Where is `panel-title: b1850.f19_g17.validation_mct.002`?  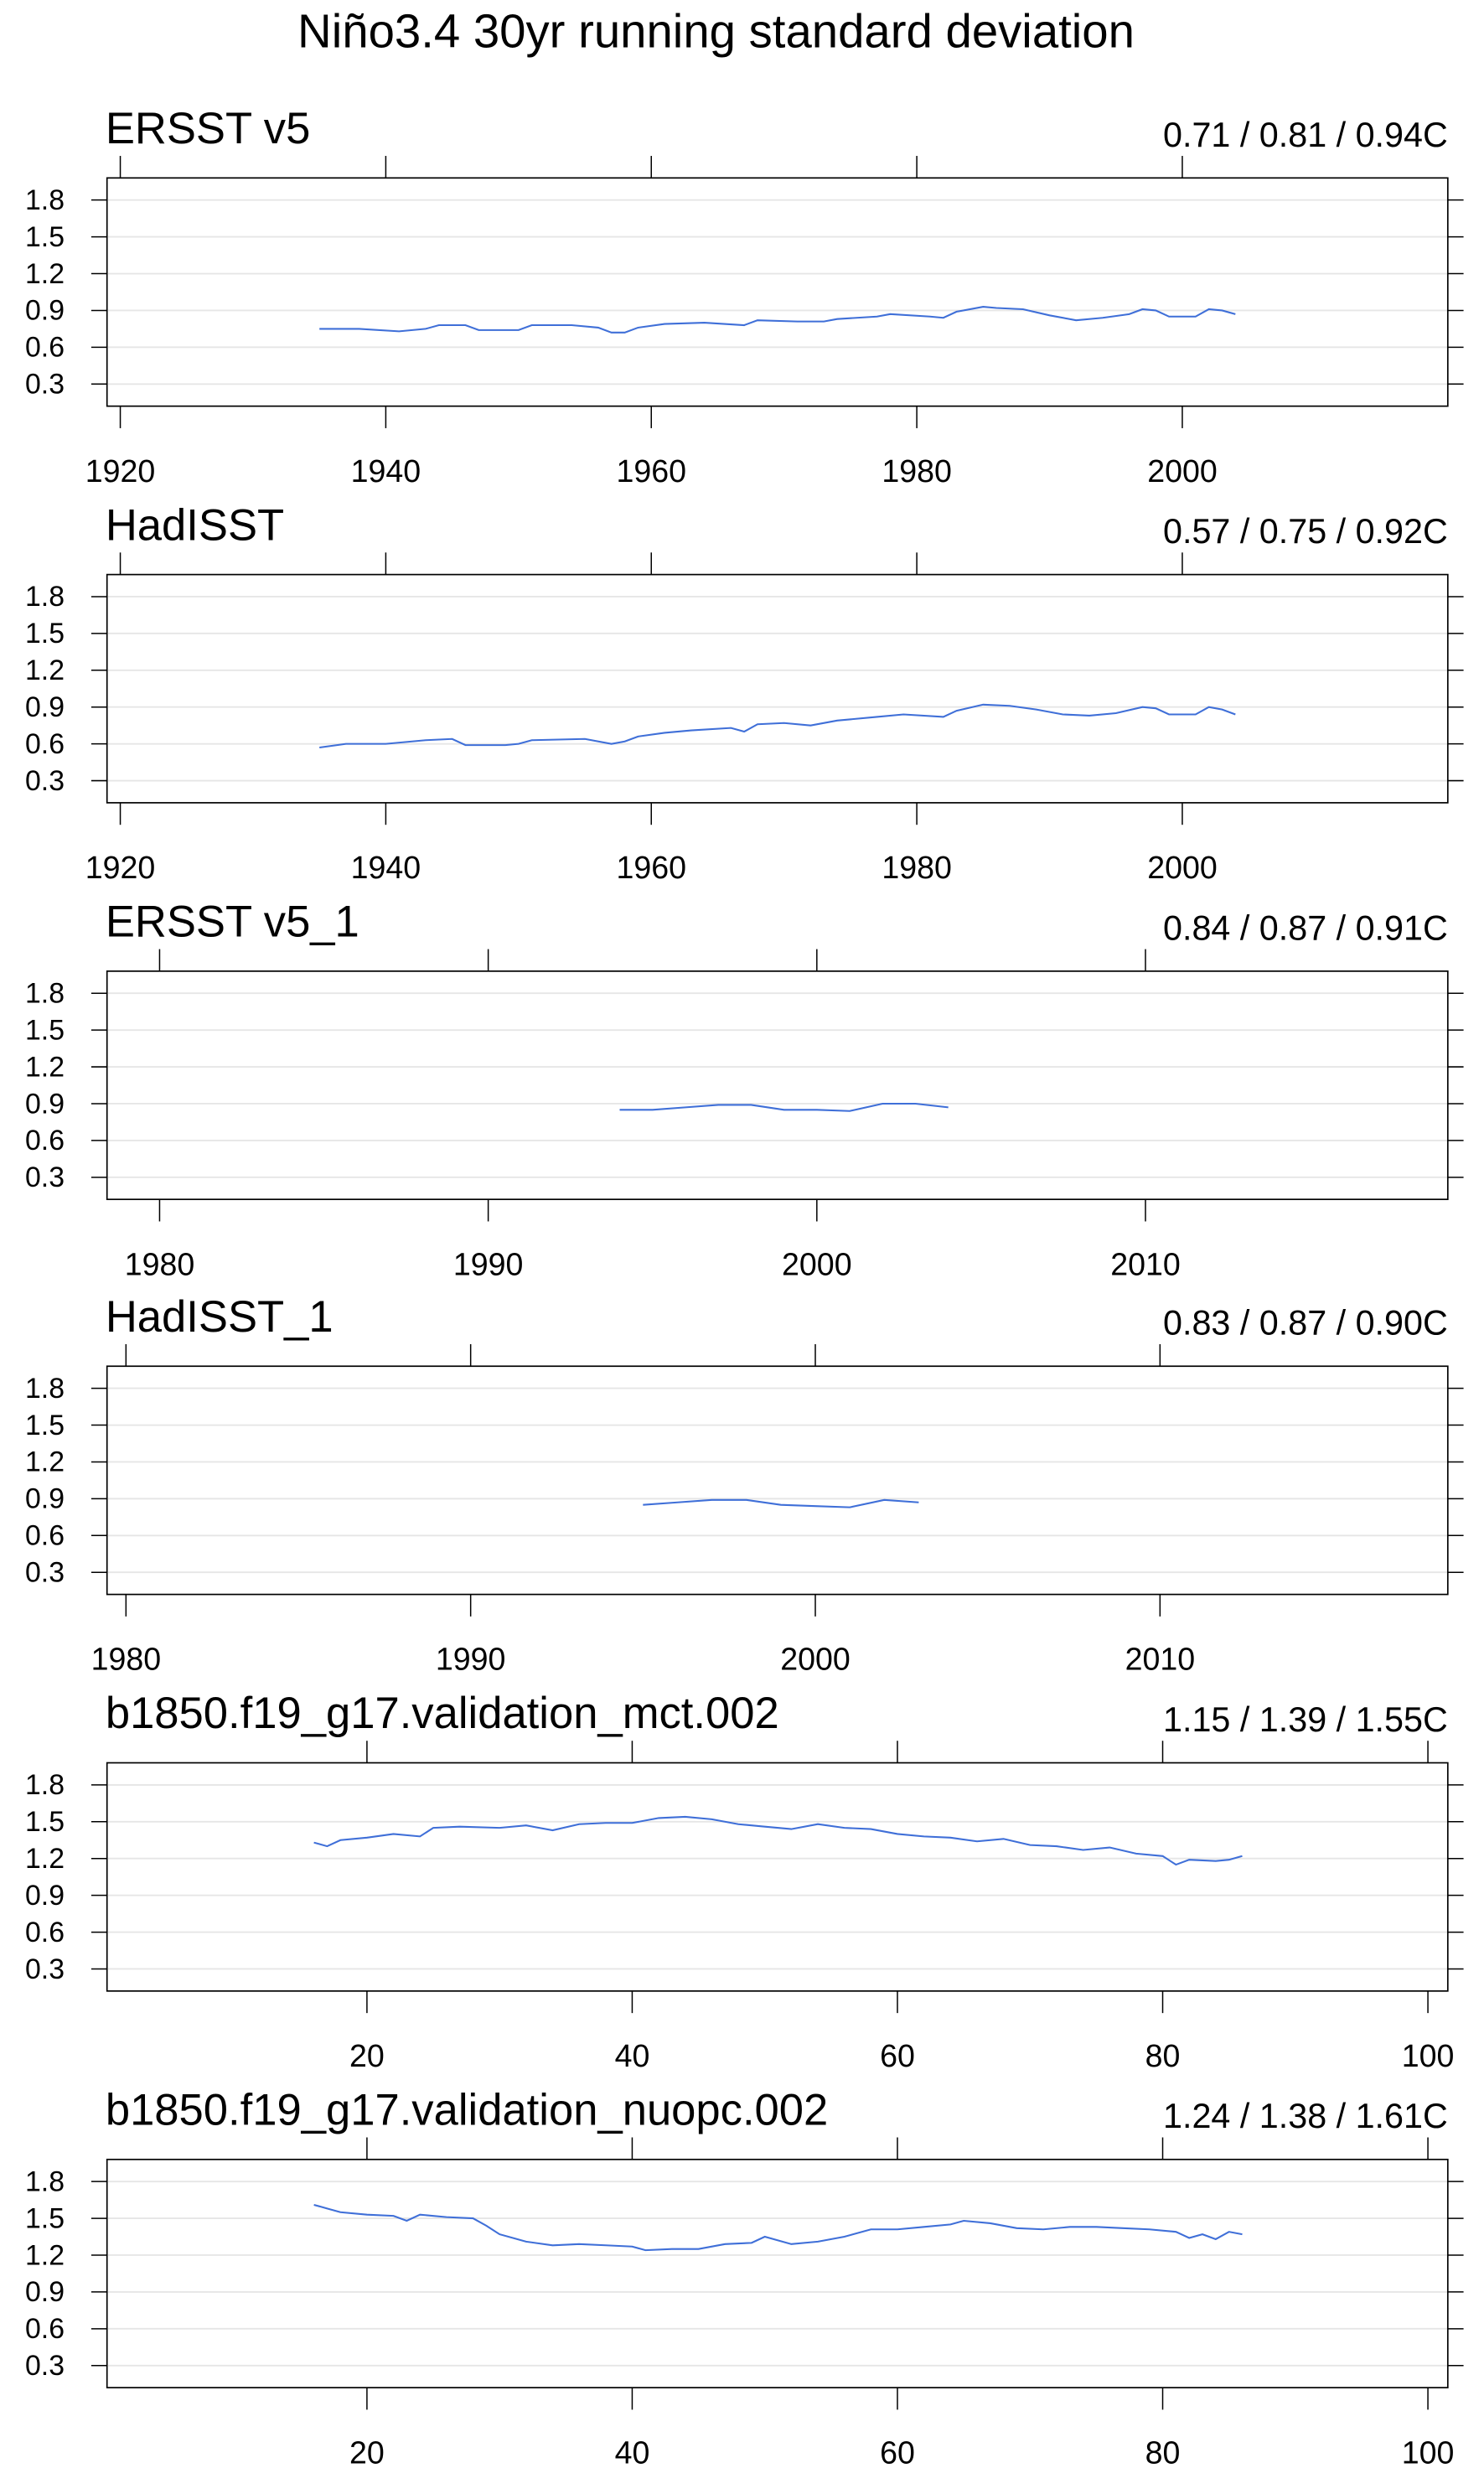
panel-title: b1850.f19_g17.validation_mct.002 is located at coordinates (443, 1713).